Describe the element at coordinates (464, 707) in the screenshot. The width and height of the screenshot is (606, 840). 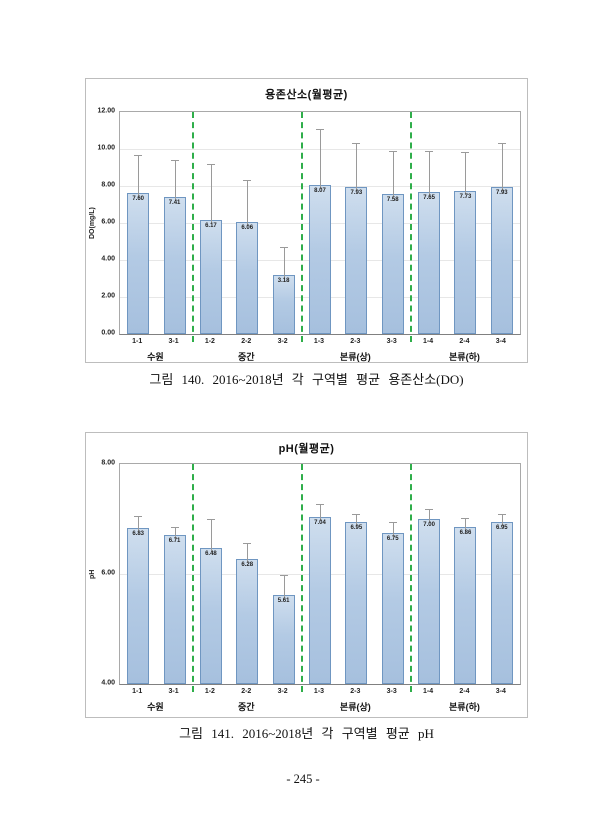
I see `group-label: 본류(하)` at that location.